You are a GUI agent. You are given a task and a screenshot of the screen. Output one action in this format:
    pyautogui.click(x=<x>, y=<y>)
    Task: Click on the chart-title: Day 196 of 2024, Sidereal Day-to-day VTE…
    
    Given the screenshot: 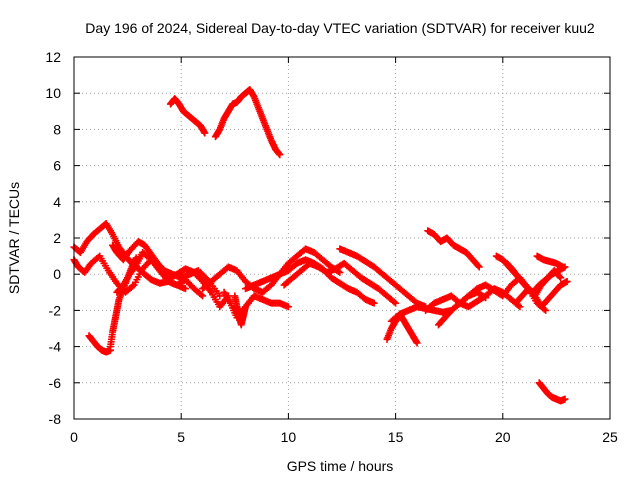 What is the action you would take?
    pyautogui.click(x=340, y=28)
    